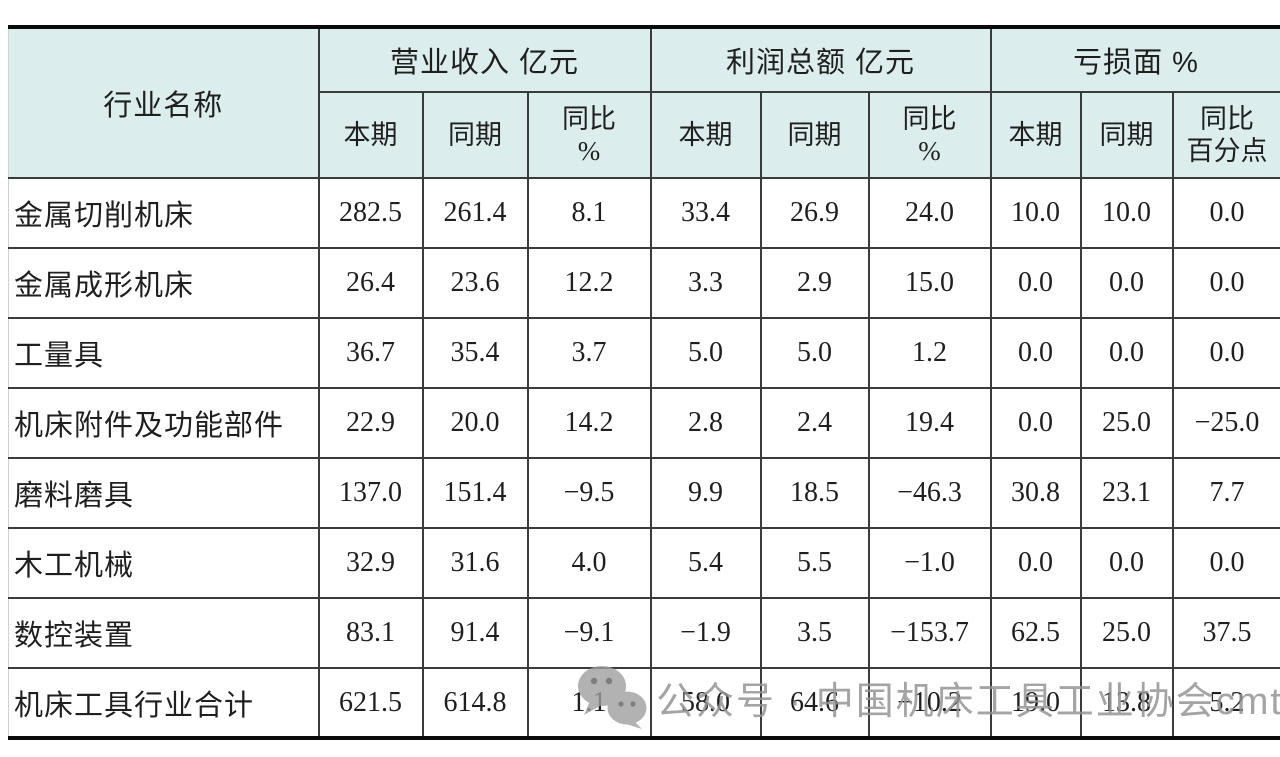  Describe the element at coordinates (589, 633) in the screenshot. I see `cell: −9.1` at that location.